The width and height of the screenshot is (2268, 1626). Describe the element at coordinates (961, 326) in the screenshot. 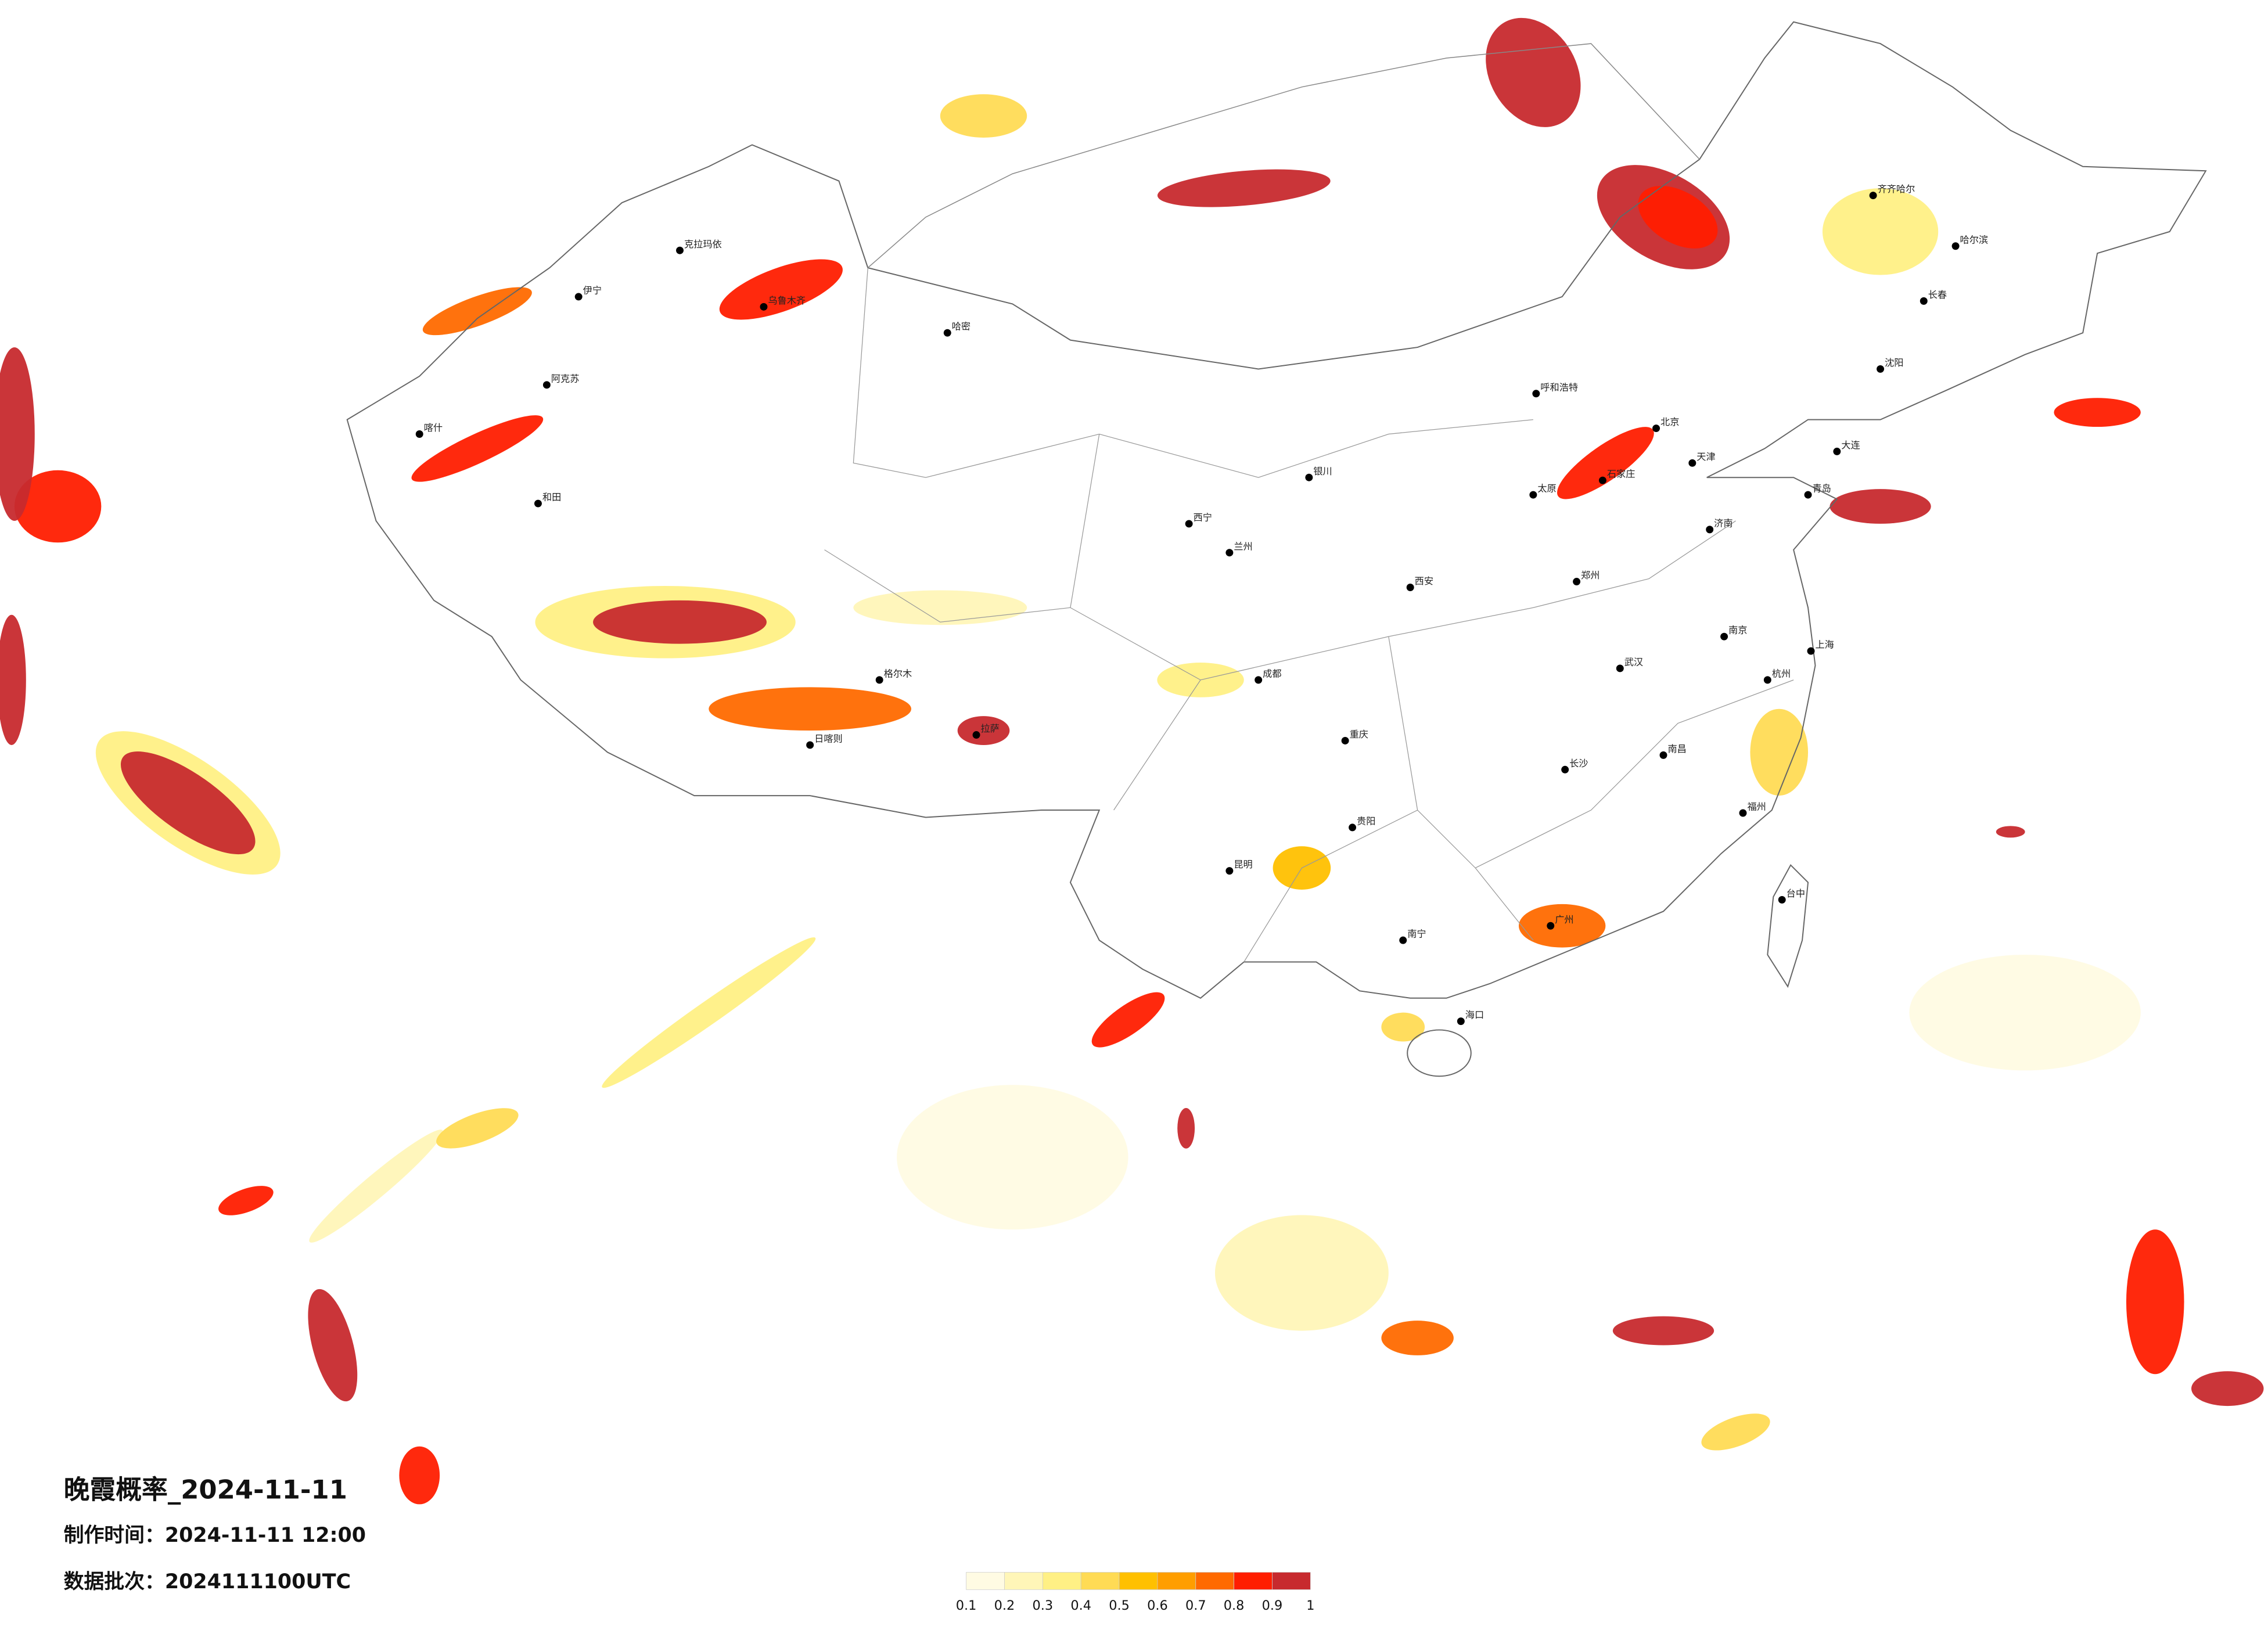

I see `city-label: 哈密` at that location.